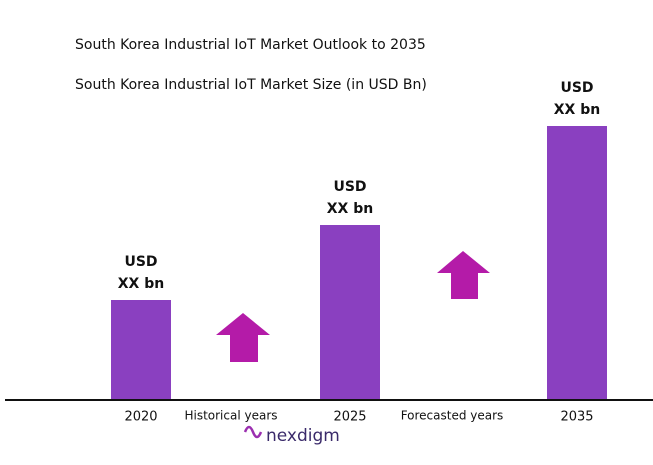 This screenshot has height=465, width=653. What do you see at coordinates (253, 432) in the screenshot?
I see `logo-icon` at bounding box center [253, 432].